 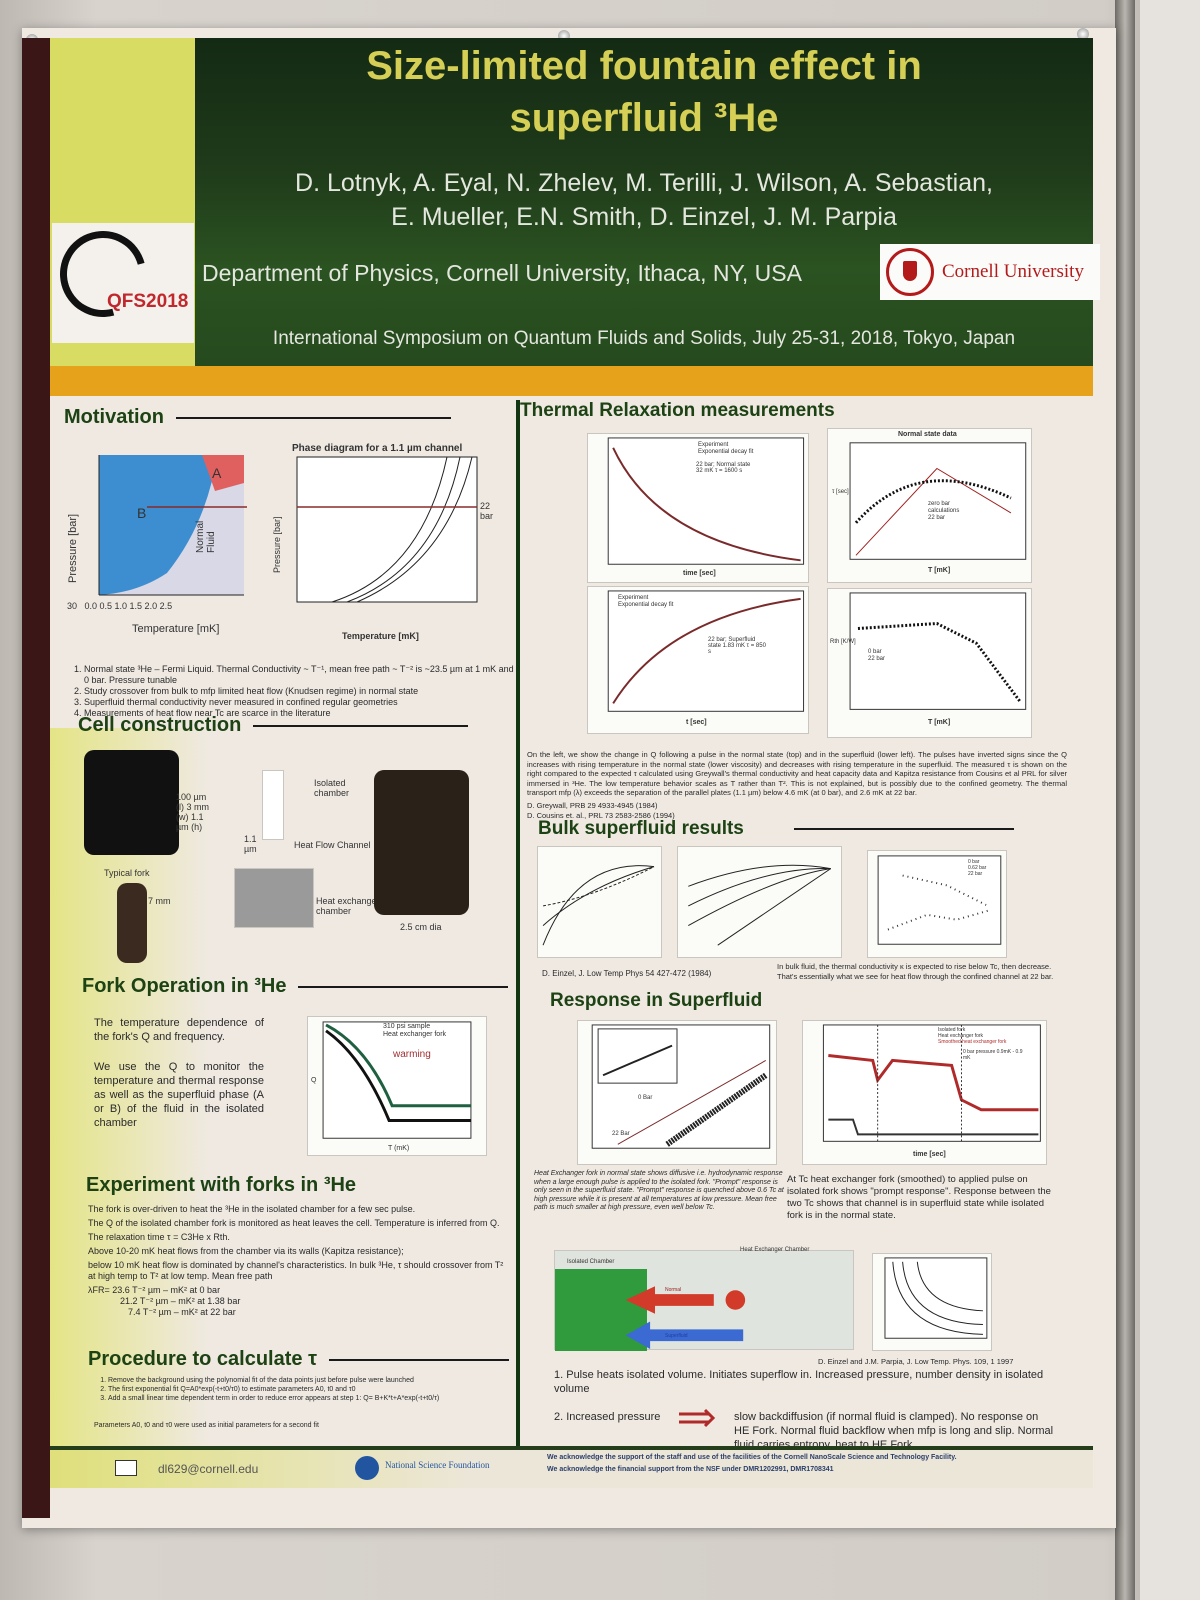 What do you see at coordinates (677, 410) in the screenshot?
I see `section-heading-thermal: Thermal Relaxation measurements` at bounding box center [677, 410].